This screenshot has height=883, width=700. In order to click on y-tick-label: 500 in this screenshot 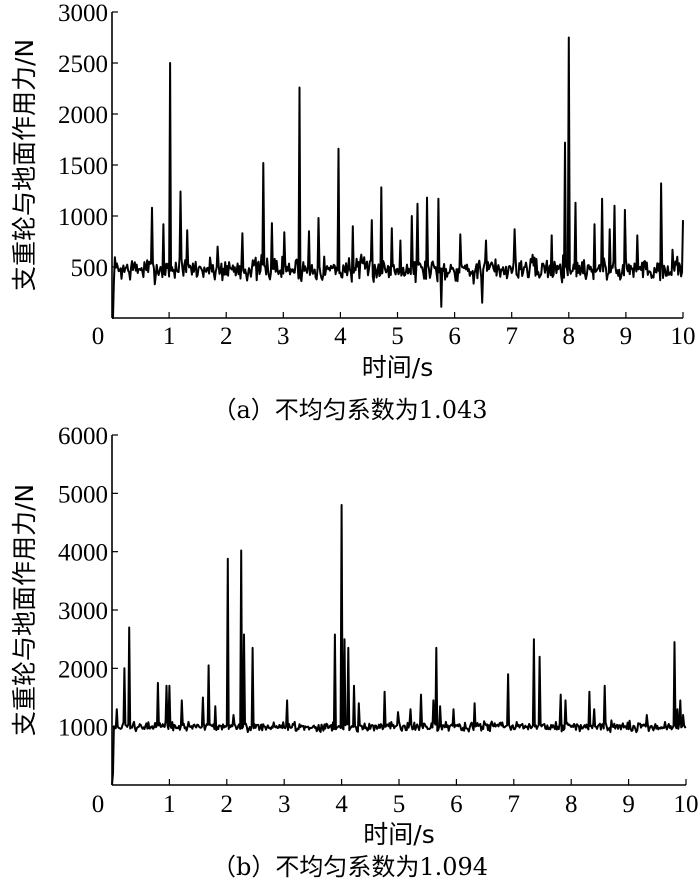, I will do `click(90, 268)`.